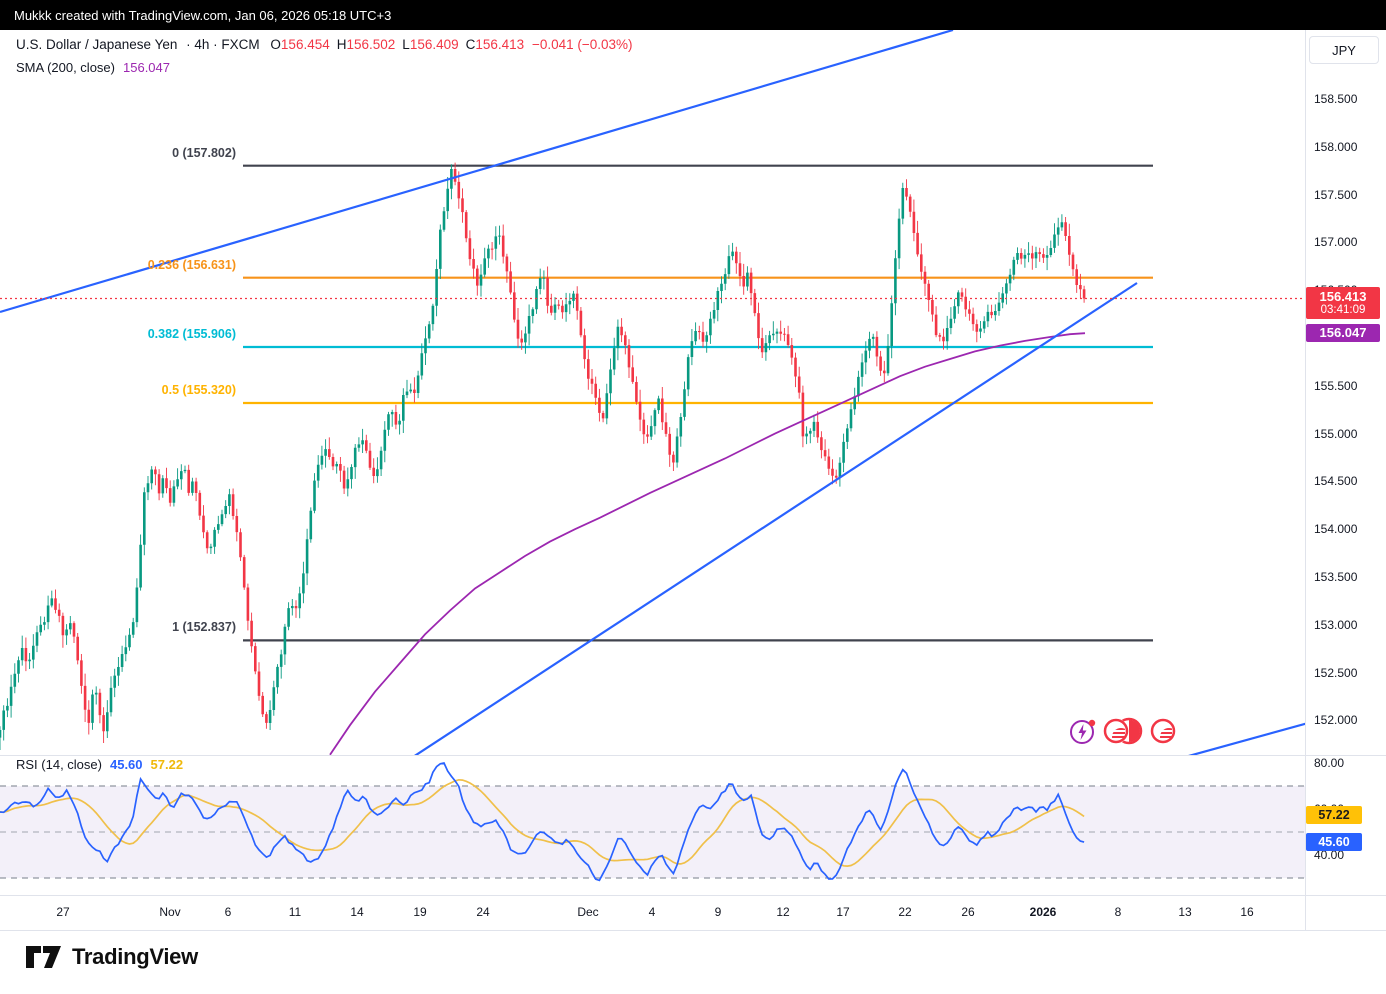 This screenshot has height=994, width=1386. What do you see at coordinates (693, 895) in the screenshot?
I see `axis-separator` at bounding box center [693, 895].